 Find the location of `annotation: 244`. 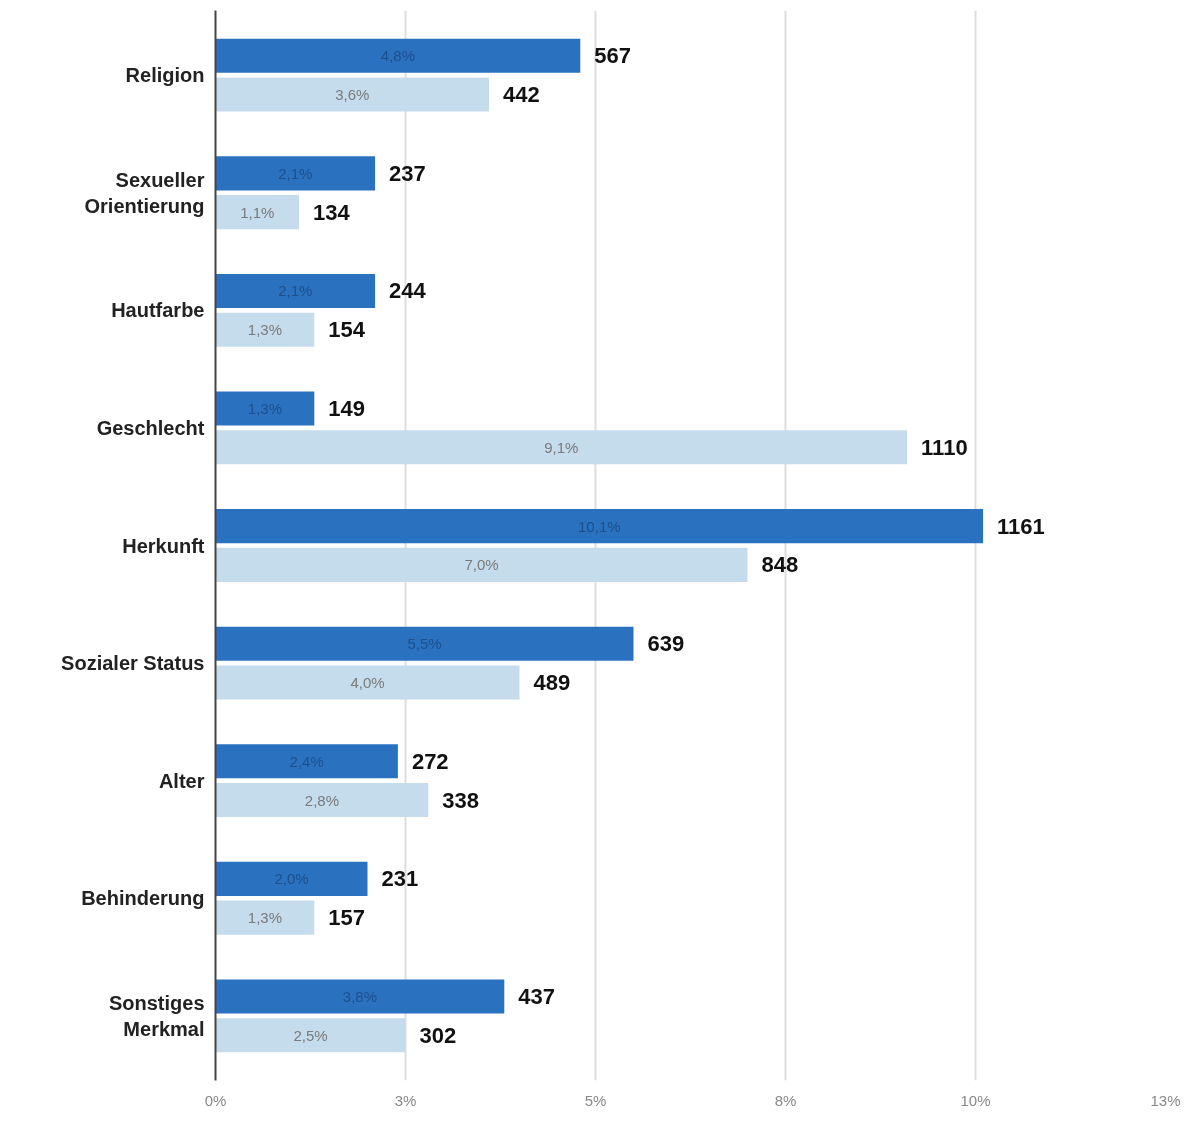

annotation: 244 is located at coordinates (408, 291).